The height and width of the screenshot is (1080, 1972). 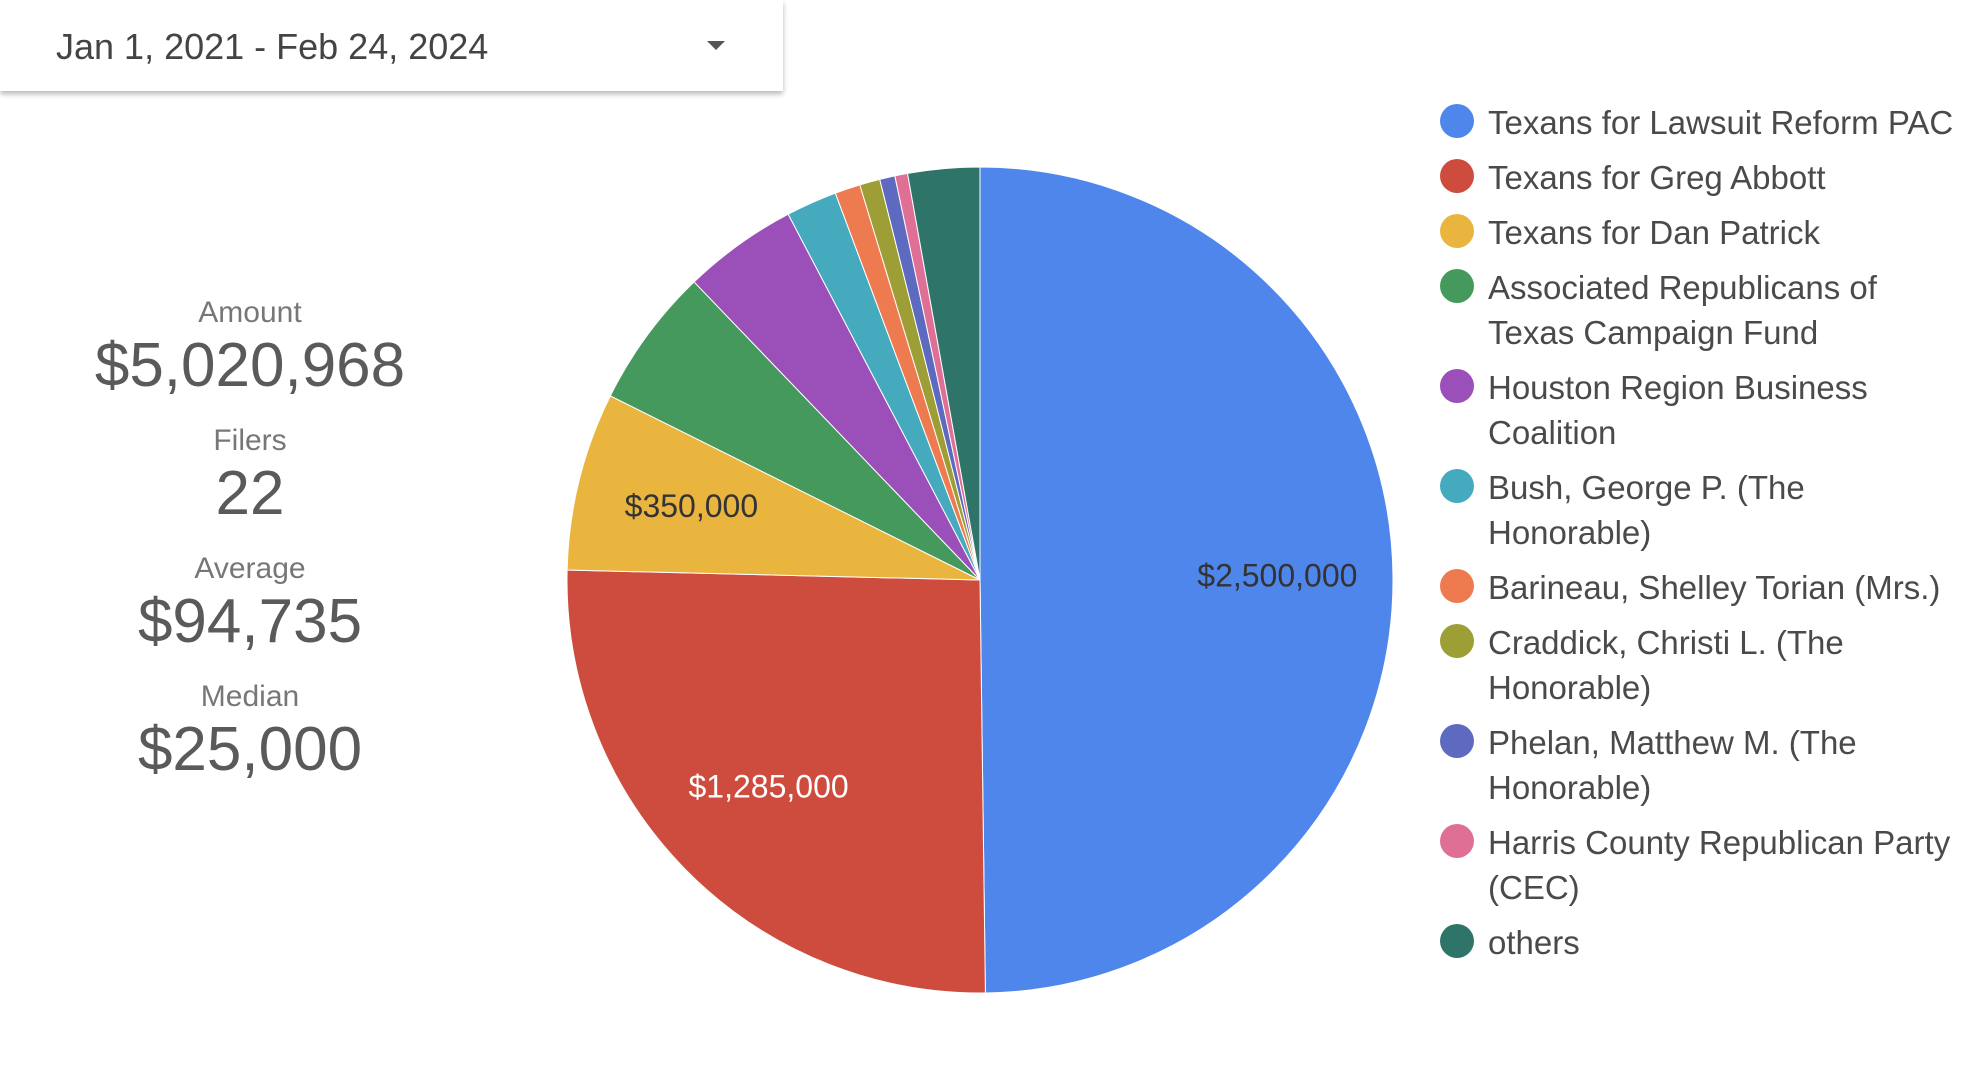 I want to click on legend-item: Bush, George P. (The Honorable), so click(x=1700, y=510).